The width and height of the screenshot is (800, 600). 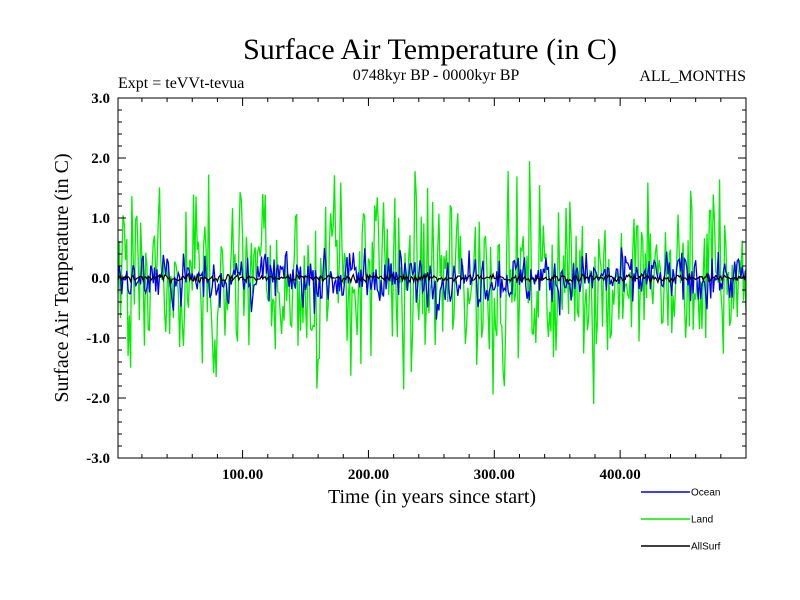 What do you see at coordinates (242, 475) in the screenshot?
I see `x-tick-label: 100.00` at bounding box center [242, 475].